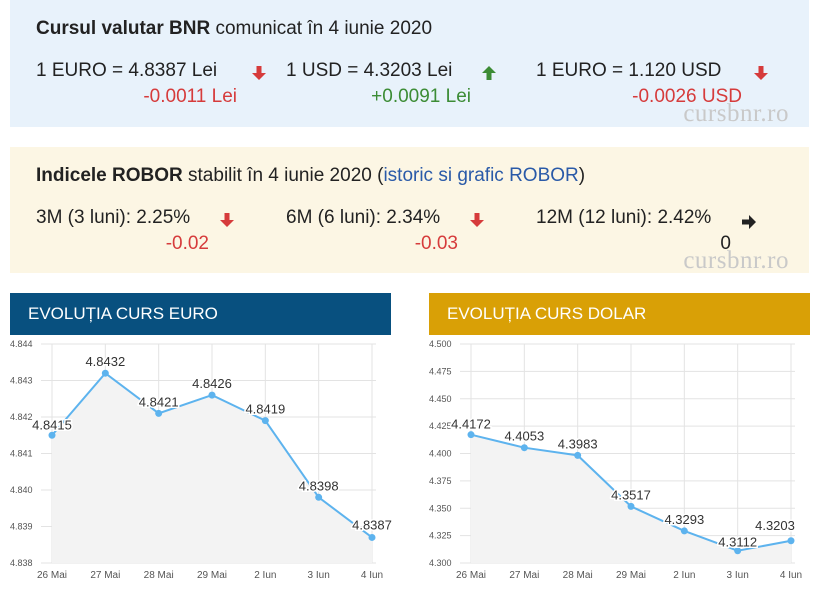 The image size is (817, 591). Describe the element at coordinates (21, 527) in the screenshot. I see `y-tick-label: 4.839` at that location.